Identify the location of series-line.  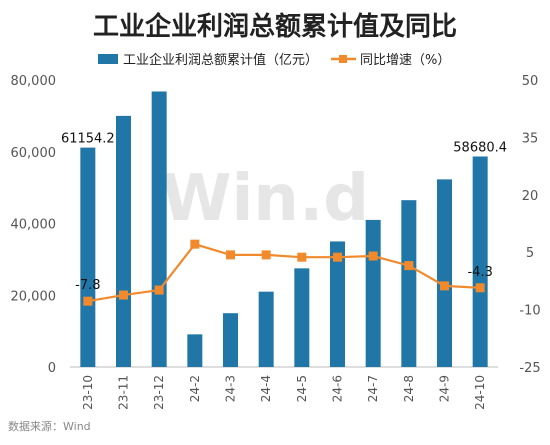
(284, 272).